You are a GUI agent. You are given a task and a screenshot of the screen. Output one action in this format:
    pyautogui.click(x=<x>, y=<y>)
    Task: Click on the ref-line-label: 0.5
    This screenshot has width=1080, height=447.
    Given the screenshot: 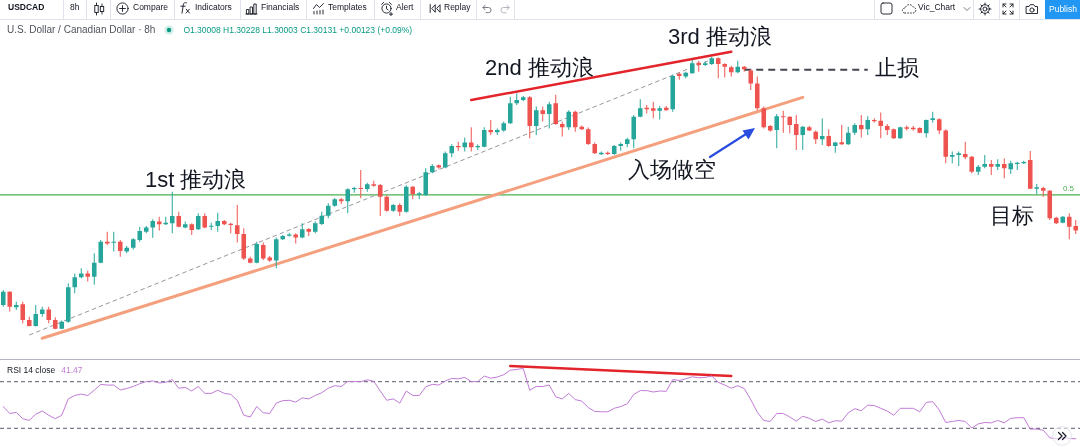 What is the action you would take?
    pyautogui.click(x=1068, y=189)
    